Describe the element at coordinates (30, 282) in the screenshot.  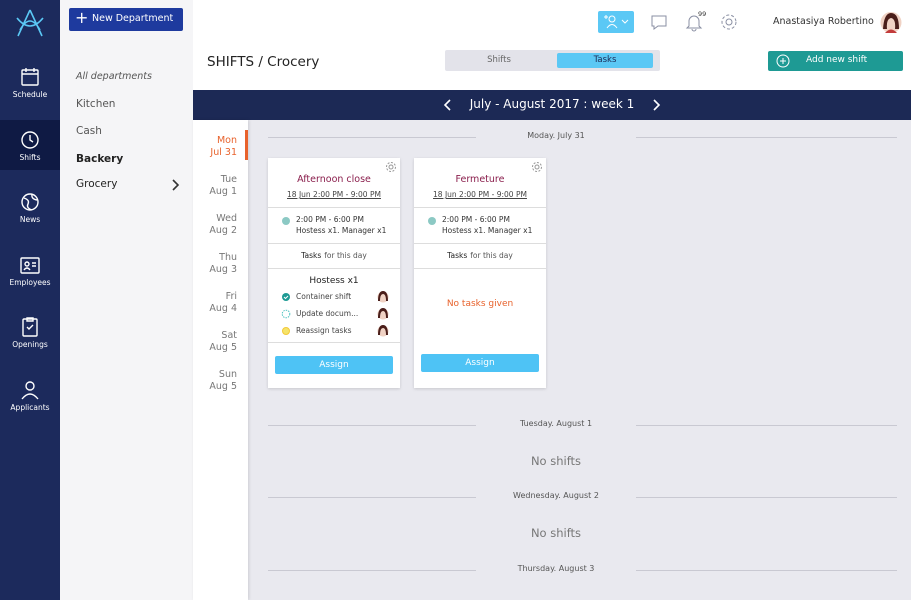
I see `nav-item: Employees` at that location.